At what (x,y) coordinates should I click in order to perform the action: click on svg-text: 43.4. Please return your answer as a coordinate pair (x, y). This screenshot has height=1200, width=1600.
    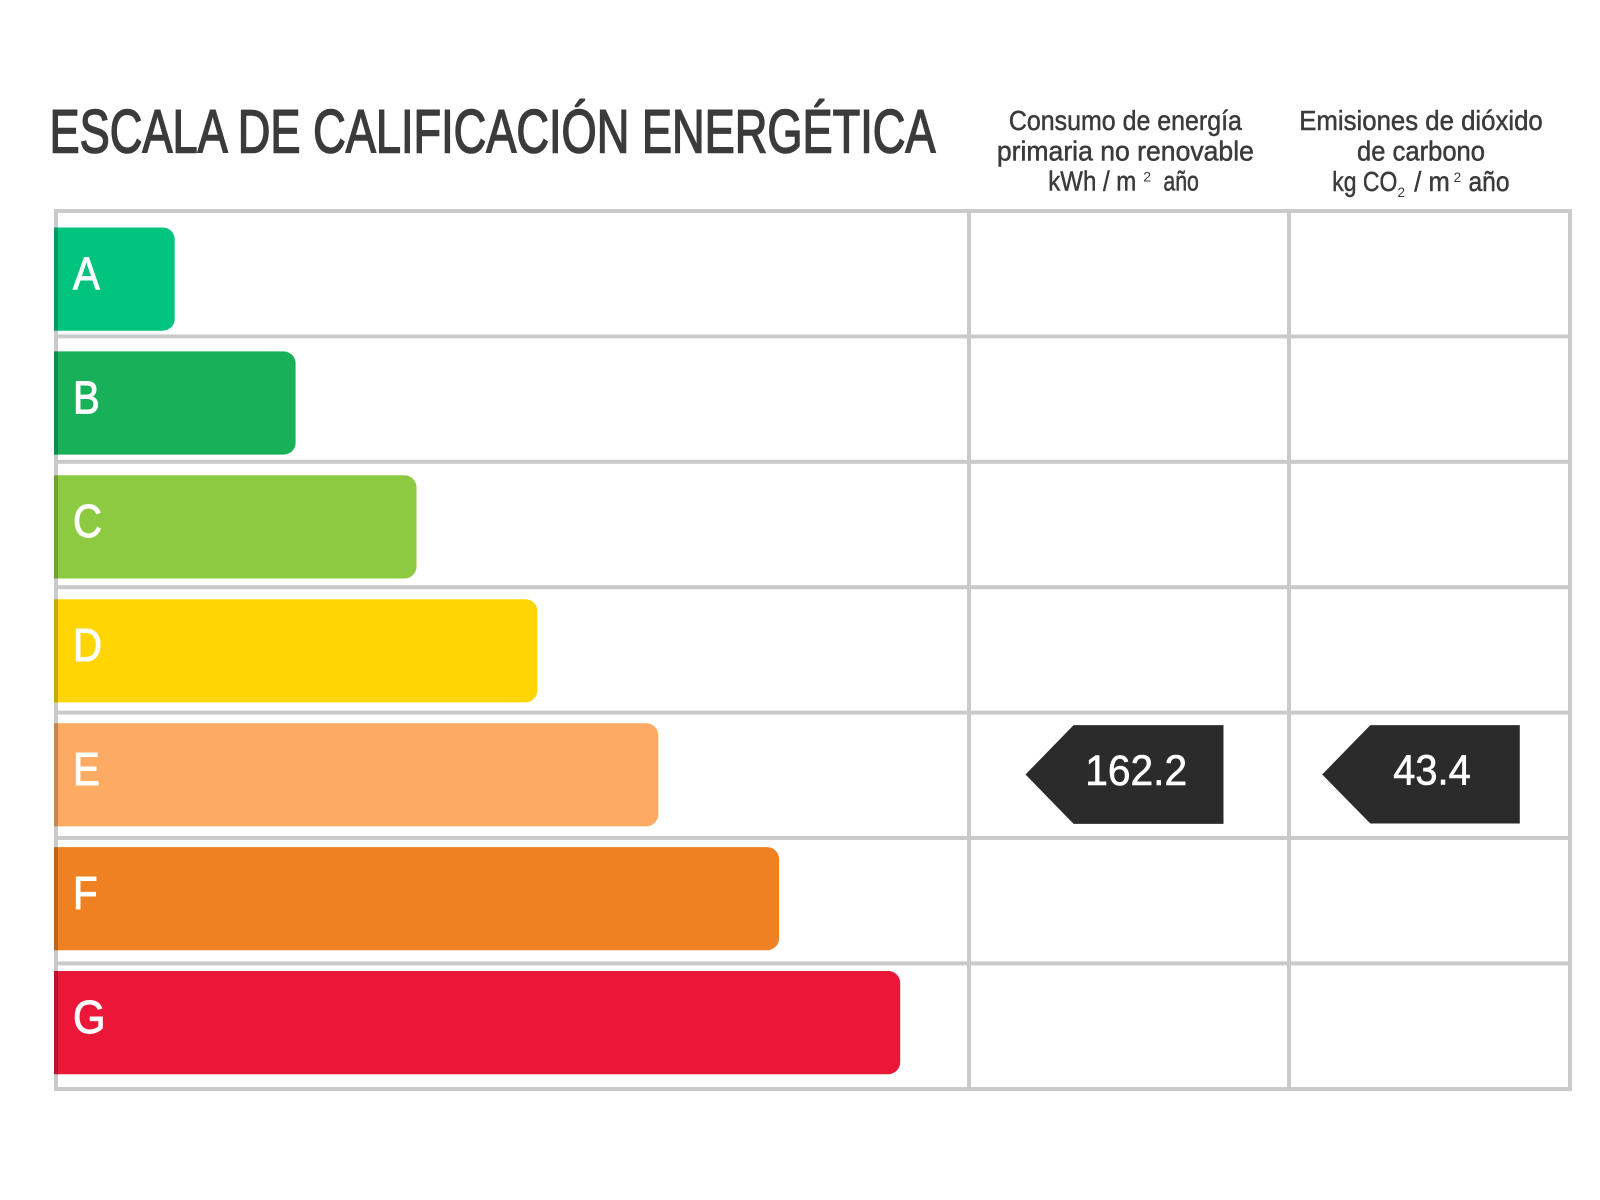
    Looking at the image, I should click on (1432, 770).